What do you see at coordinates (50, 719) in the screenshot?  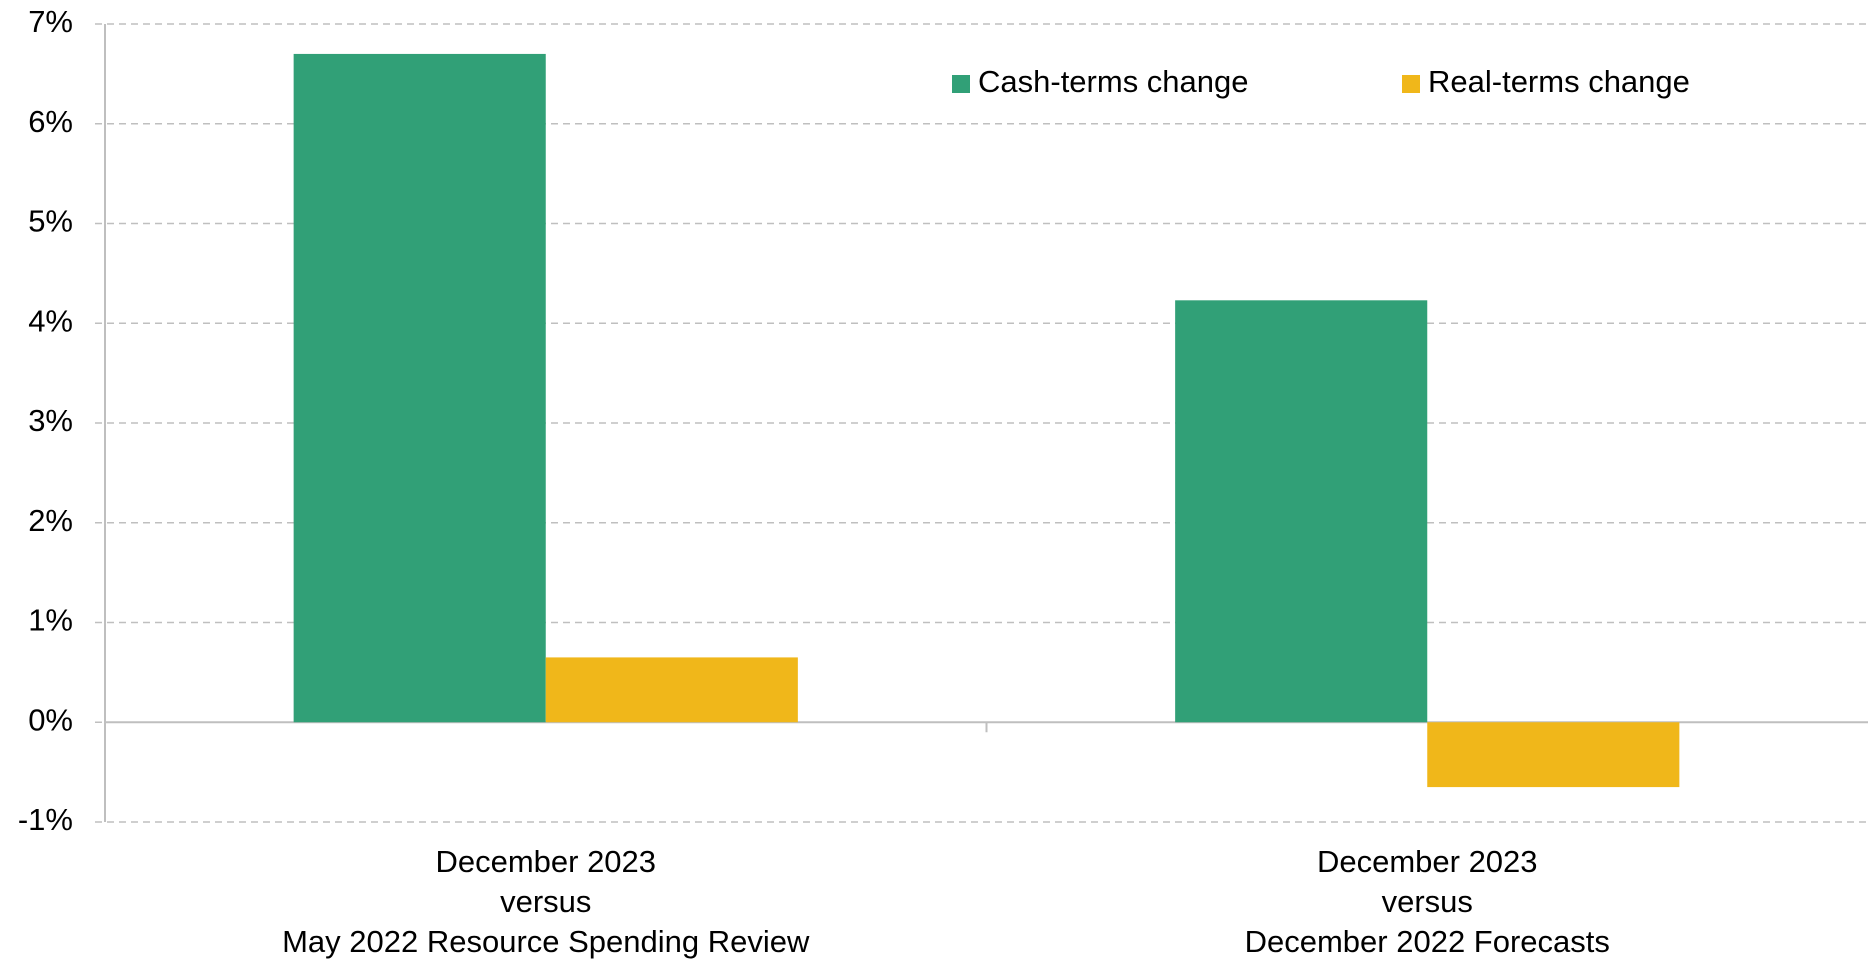 I see `y-tick-label: 0%` at bounding box center [50, 719].